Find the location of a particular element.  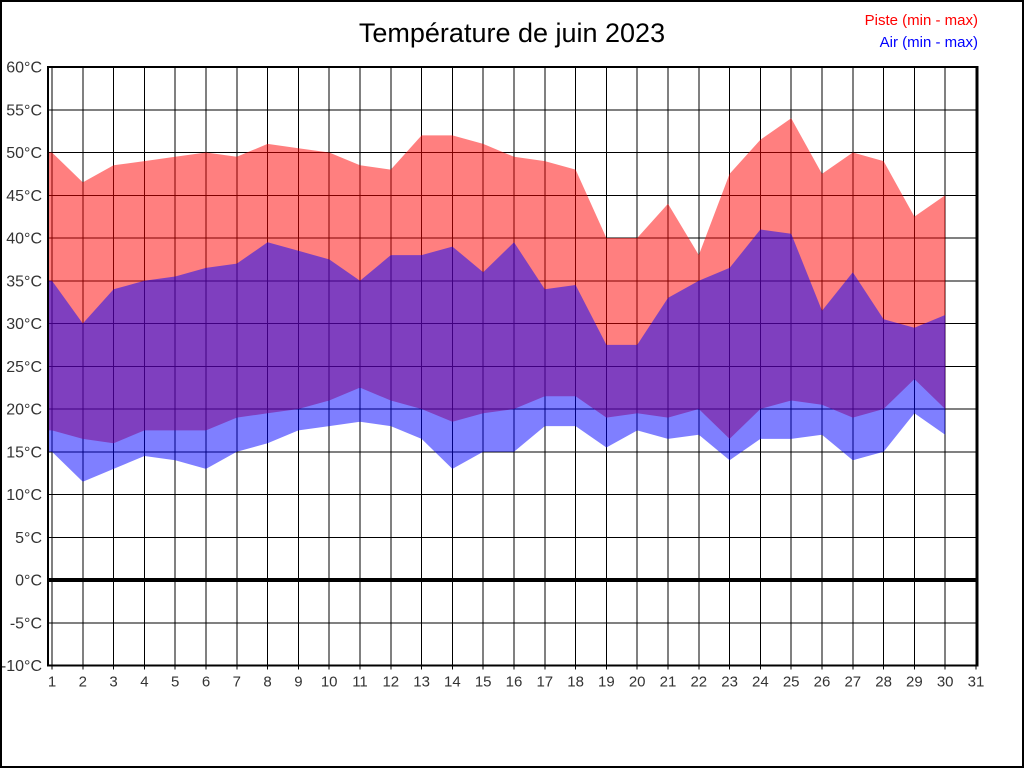

legend: Piste (min - max) Air (min - max) is located at coordinates (921, 32).